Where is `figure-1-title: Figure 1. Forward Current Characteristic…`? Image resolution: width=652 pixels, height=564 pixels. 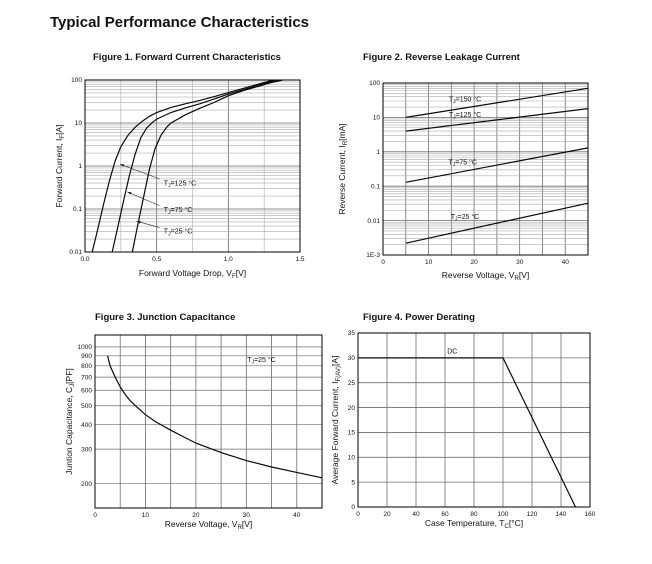 figure-1-title: Figure 1. Forward Current Characteristic… is located at coordinates (187, 57).